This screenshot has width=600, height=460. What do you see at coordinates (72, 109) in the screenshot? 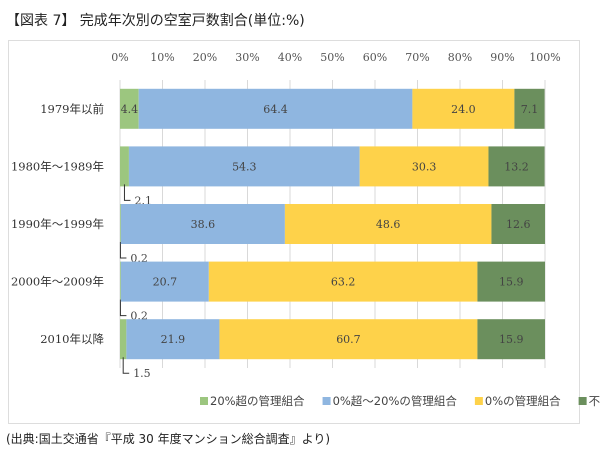
I see `category-label: 1979年以前` at bounding box center [72, 109].